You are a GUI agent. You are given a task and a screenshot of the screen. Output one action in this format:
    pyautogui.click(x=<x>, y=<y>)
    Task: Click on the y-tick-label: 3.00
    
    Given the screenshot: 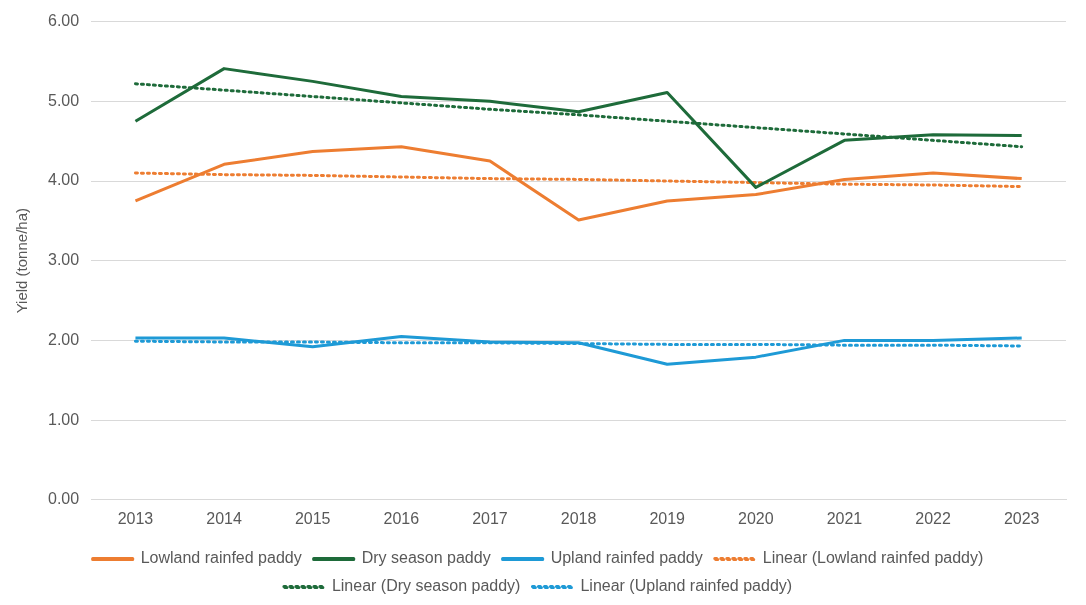 What is the action you would take?
    pyautogui.click(x=64, y=260)
    